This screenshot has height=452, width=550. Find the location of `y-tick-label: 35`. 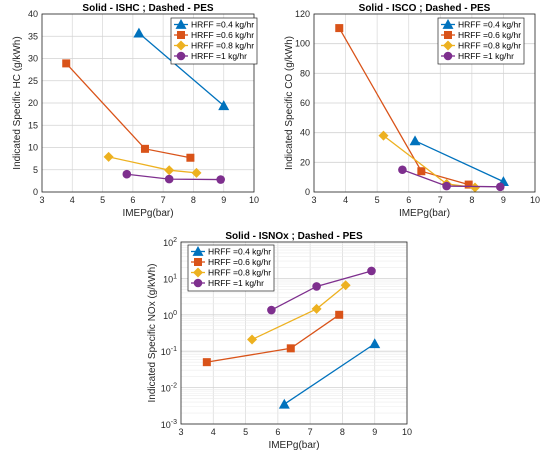

y-tick-label: 35 is located at coordinates (33, 36).